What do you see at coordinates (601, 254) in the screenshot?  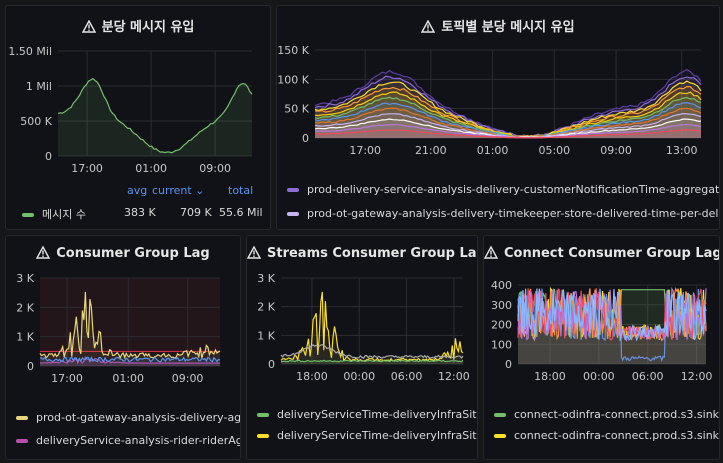 I see `panel-title: Connect Consumer Group Lag` at bounding box center [601, 254].